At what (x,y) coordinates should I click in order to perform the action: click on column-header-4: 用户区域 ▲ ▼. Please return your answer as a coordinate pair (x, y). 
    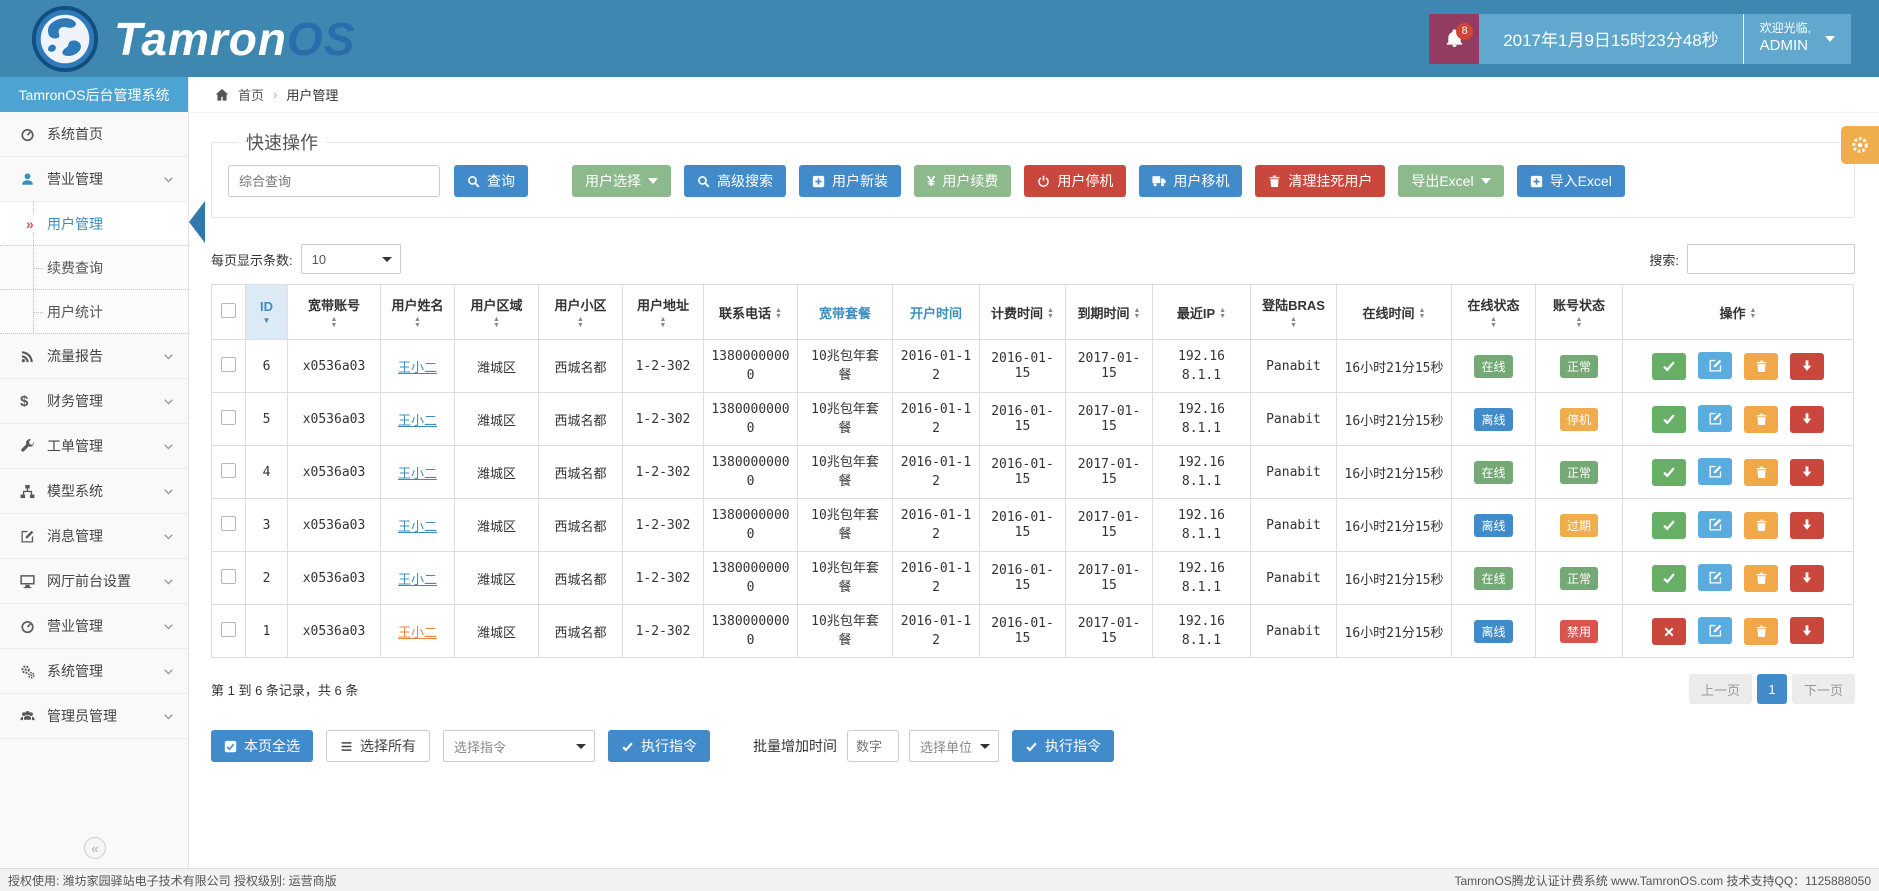
    Looking at the image, I should click on (496, 312).